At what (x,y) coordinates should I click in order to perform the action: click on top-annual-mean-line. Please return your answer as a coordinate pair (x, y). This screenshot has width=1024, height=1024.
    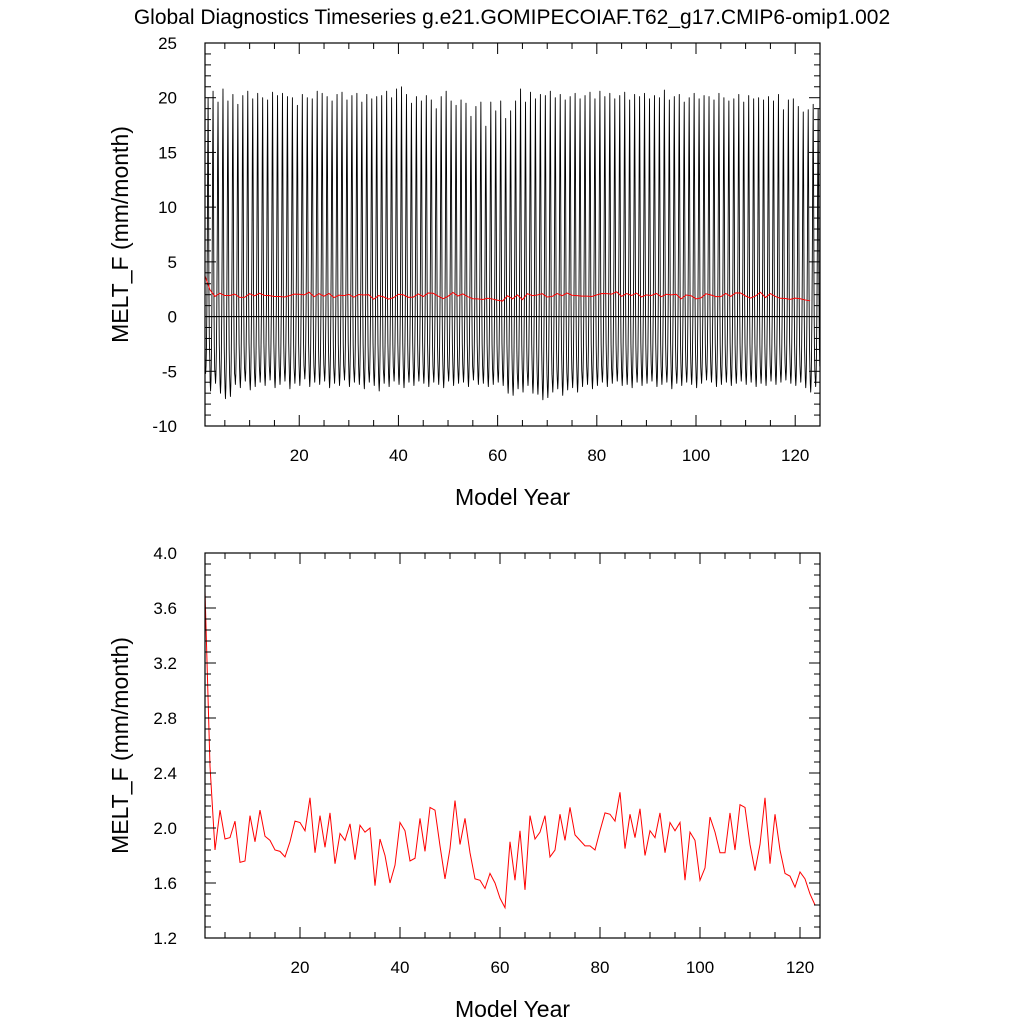
    Looking at the image, I should click on (507, 288).